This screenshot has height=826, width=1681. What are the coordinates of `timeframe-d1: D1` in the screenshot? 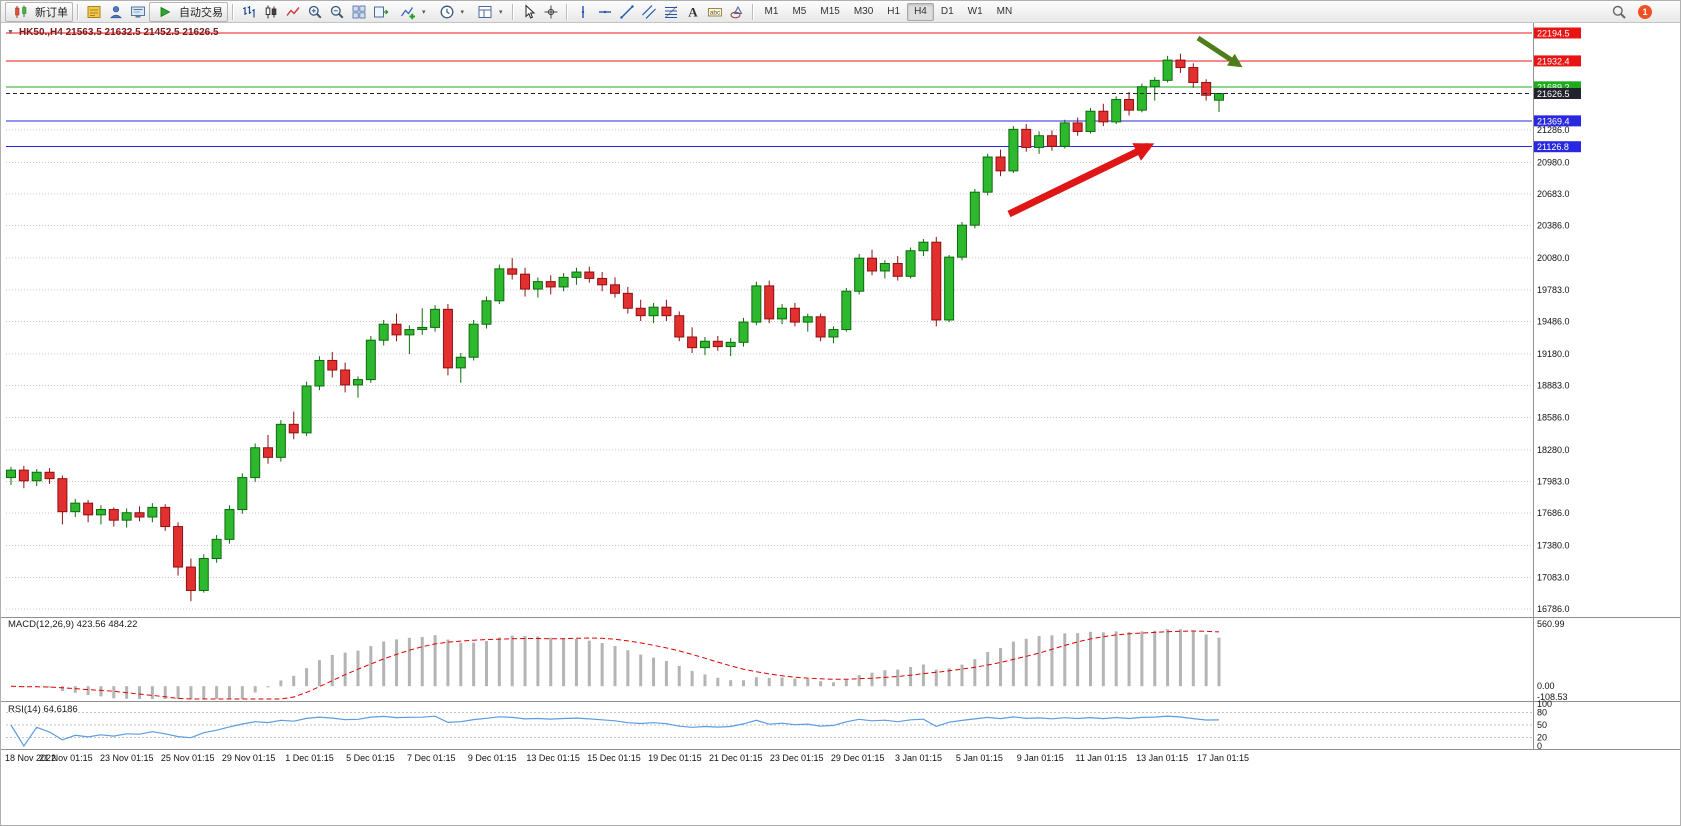 It's located at (947, 11).